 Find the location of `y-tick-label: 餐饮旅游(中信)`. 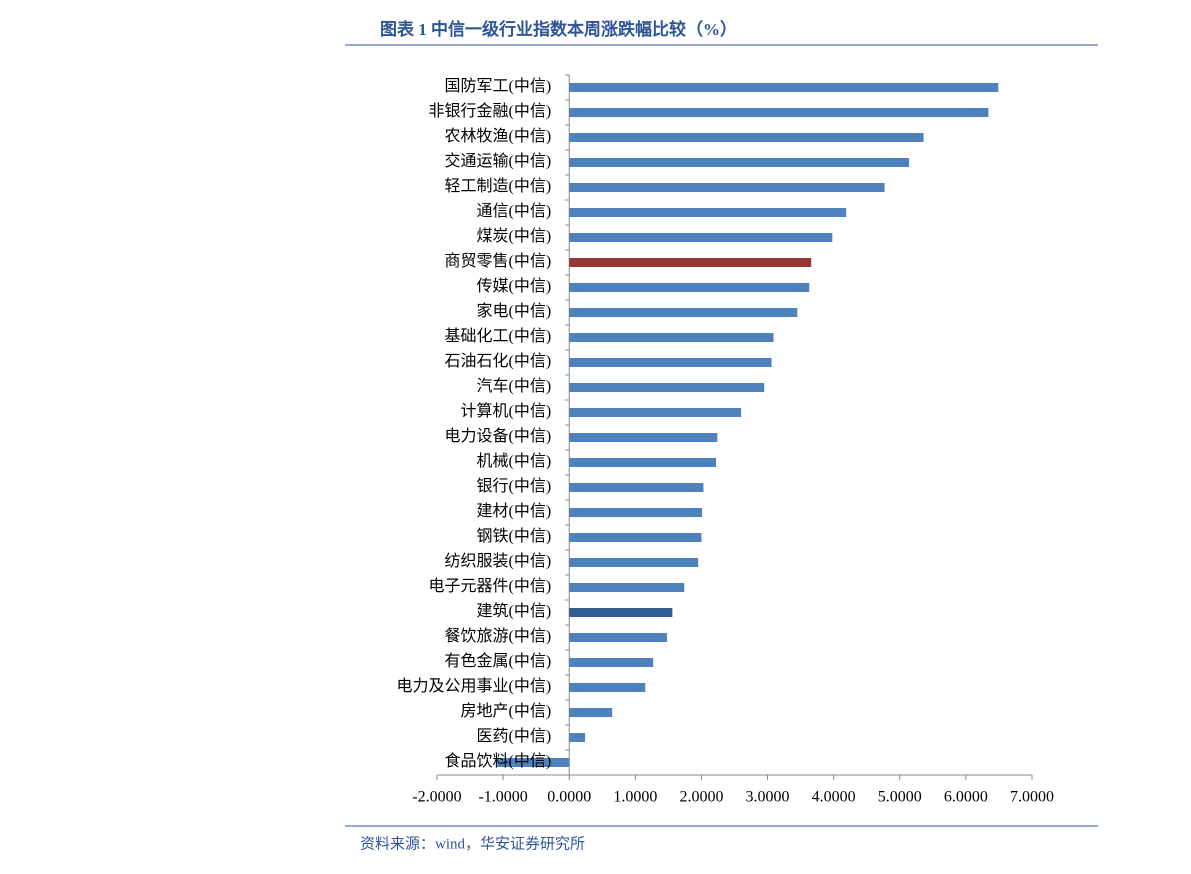

y-tick-label: 餐饮旅游(中信) is located at coordinates (498, 636).